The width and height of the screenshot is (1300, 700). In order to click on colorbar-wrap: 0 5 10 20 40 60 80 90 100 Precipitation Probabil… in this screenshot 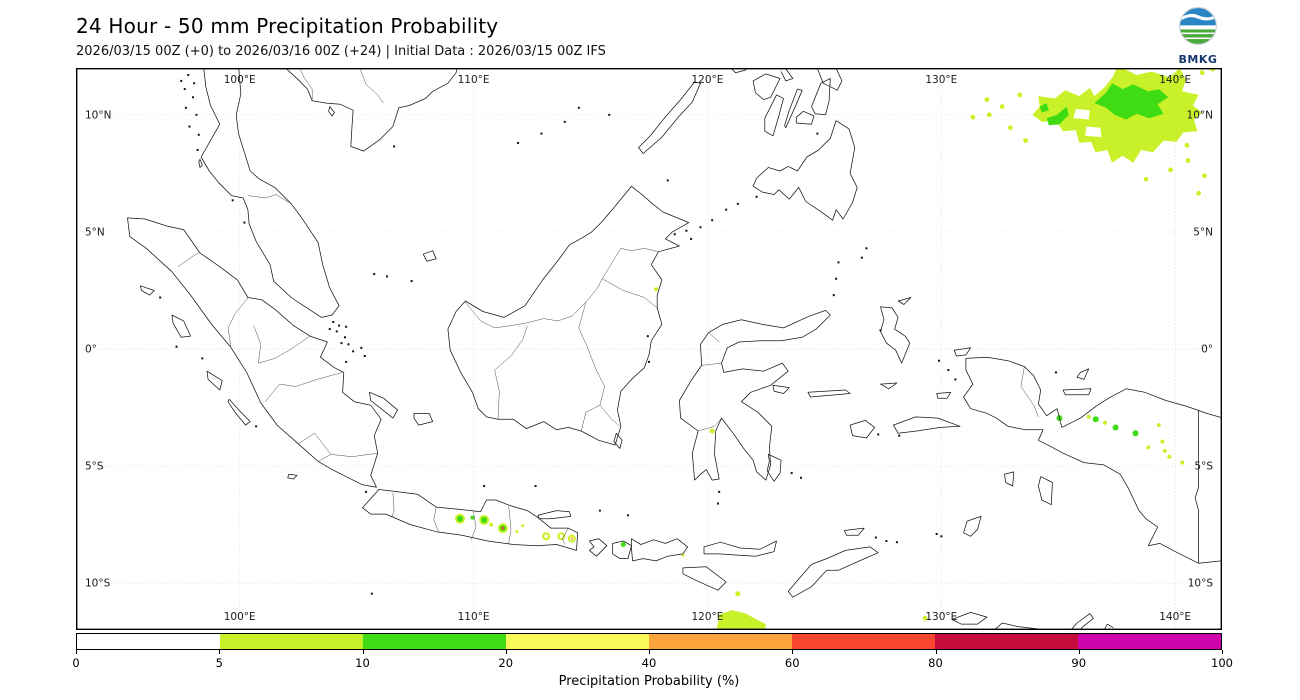, I will do `click(652, 664)`.